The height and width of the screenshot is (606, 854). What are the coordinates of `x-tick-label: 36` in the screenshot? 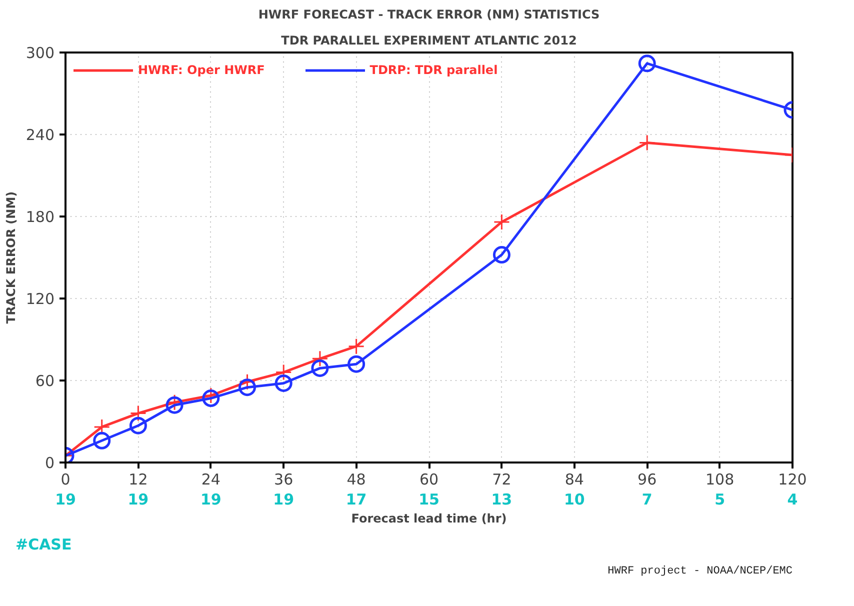 It's located at (284, 479).